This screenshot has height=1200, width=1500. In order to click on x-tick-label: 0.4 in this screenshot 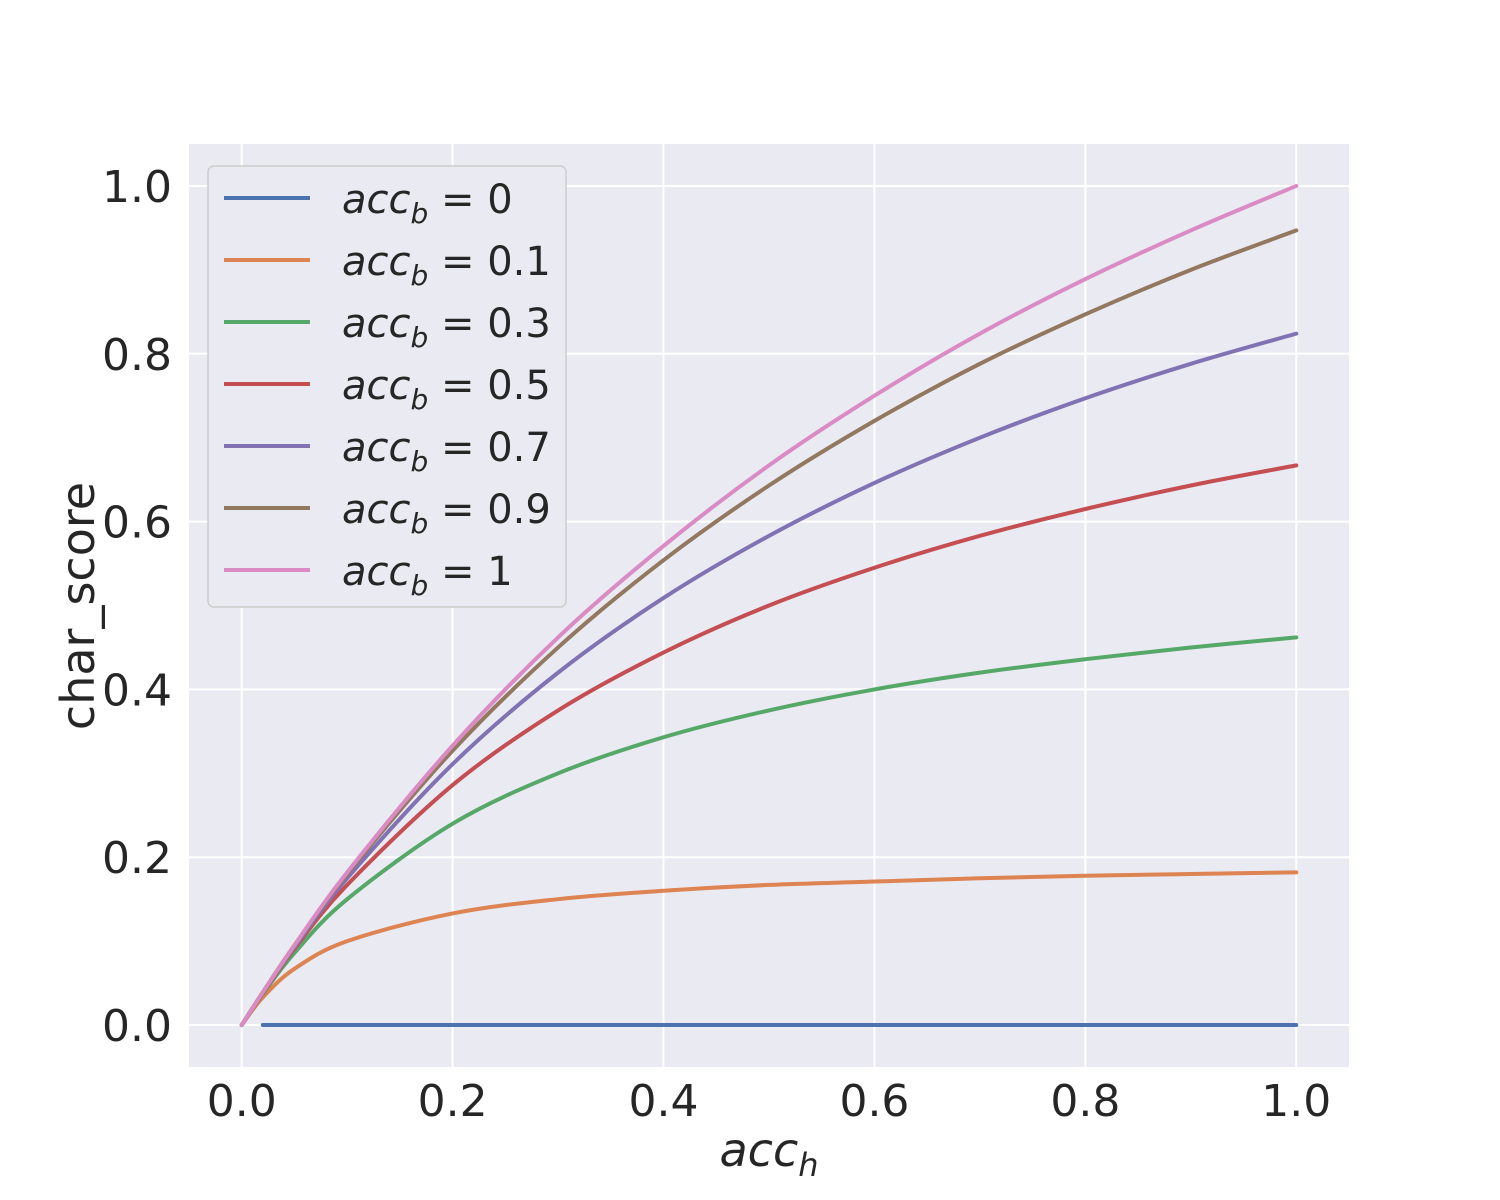, I will do `click(664, 1101)`.